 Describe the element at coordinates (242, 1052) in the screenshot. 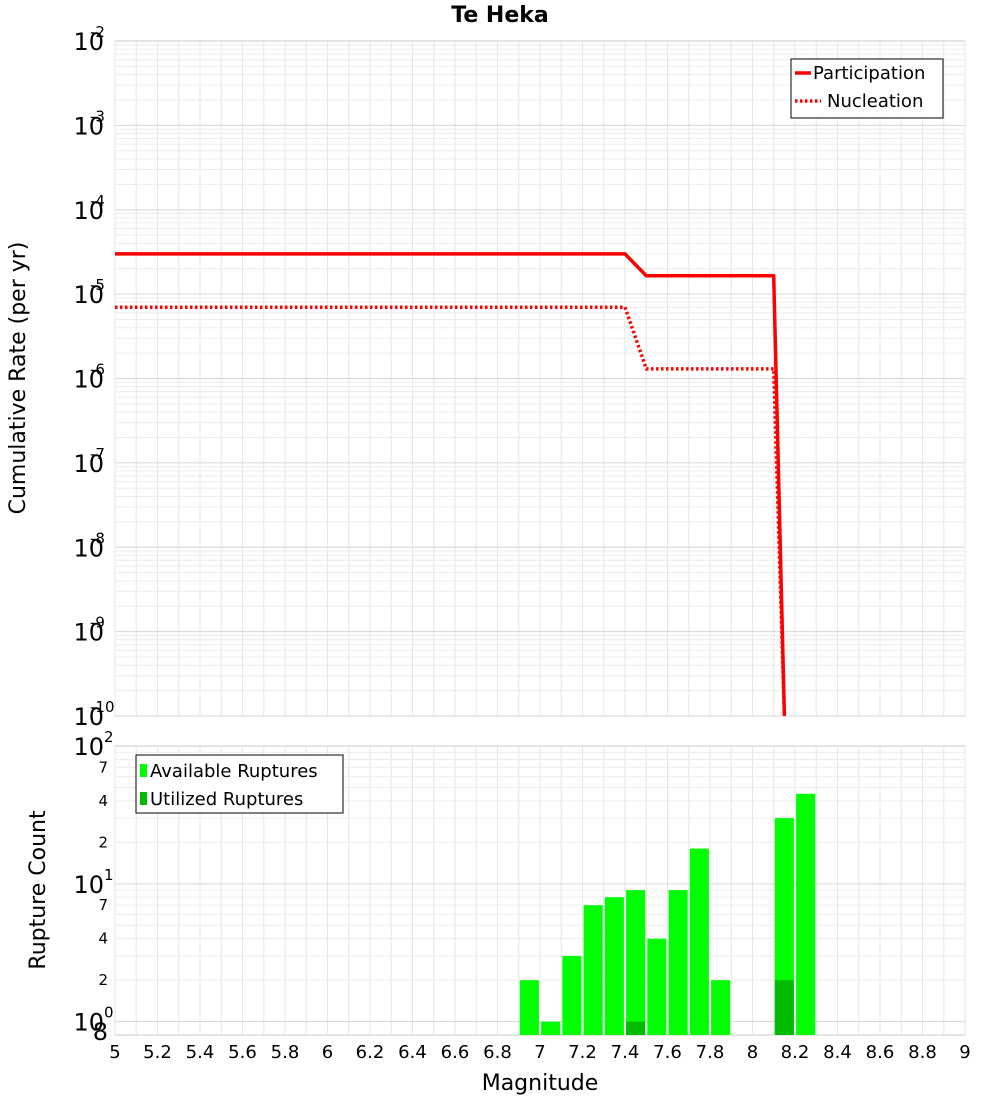

I see `x-tick-label: 5.6` at that location.